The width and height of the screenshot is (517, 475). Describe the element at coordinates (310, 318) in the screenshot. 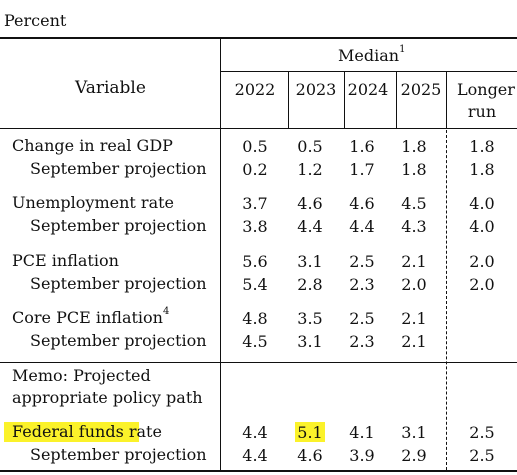

I see `table-cell: 3.5` at that location.